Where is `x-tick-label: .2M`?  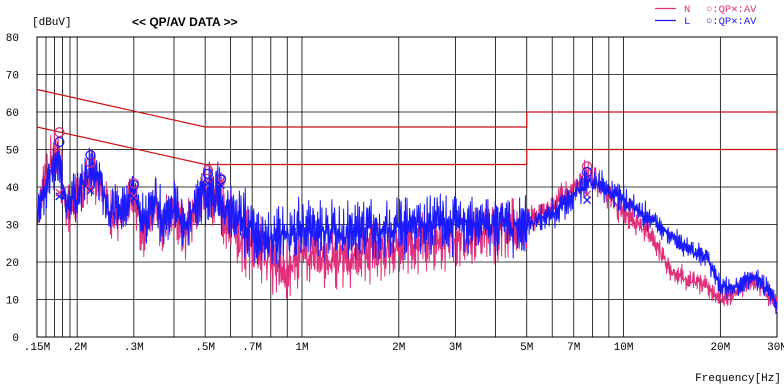
x-tick-label: .2M is located at coordinates (77, 348).